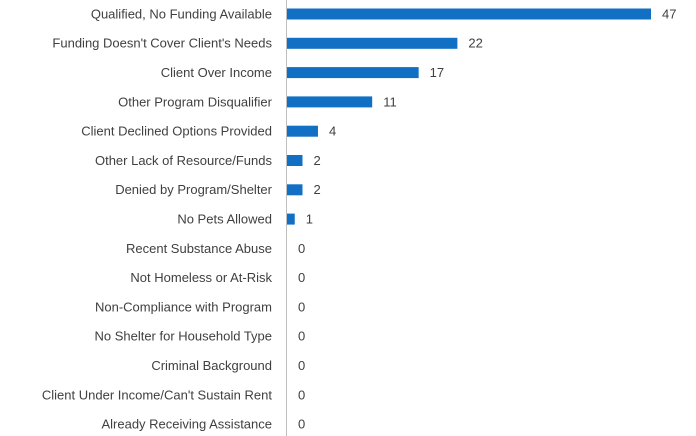 This screenshot has width=696, height=436. I want to click on value-label: 11, so click(390, 101).